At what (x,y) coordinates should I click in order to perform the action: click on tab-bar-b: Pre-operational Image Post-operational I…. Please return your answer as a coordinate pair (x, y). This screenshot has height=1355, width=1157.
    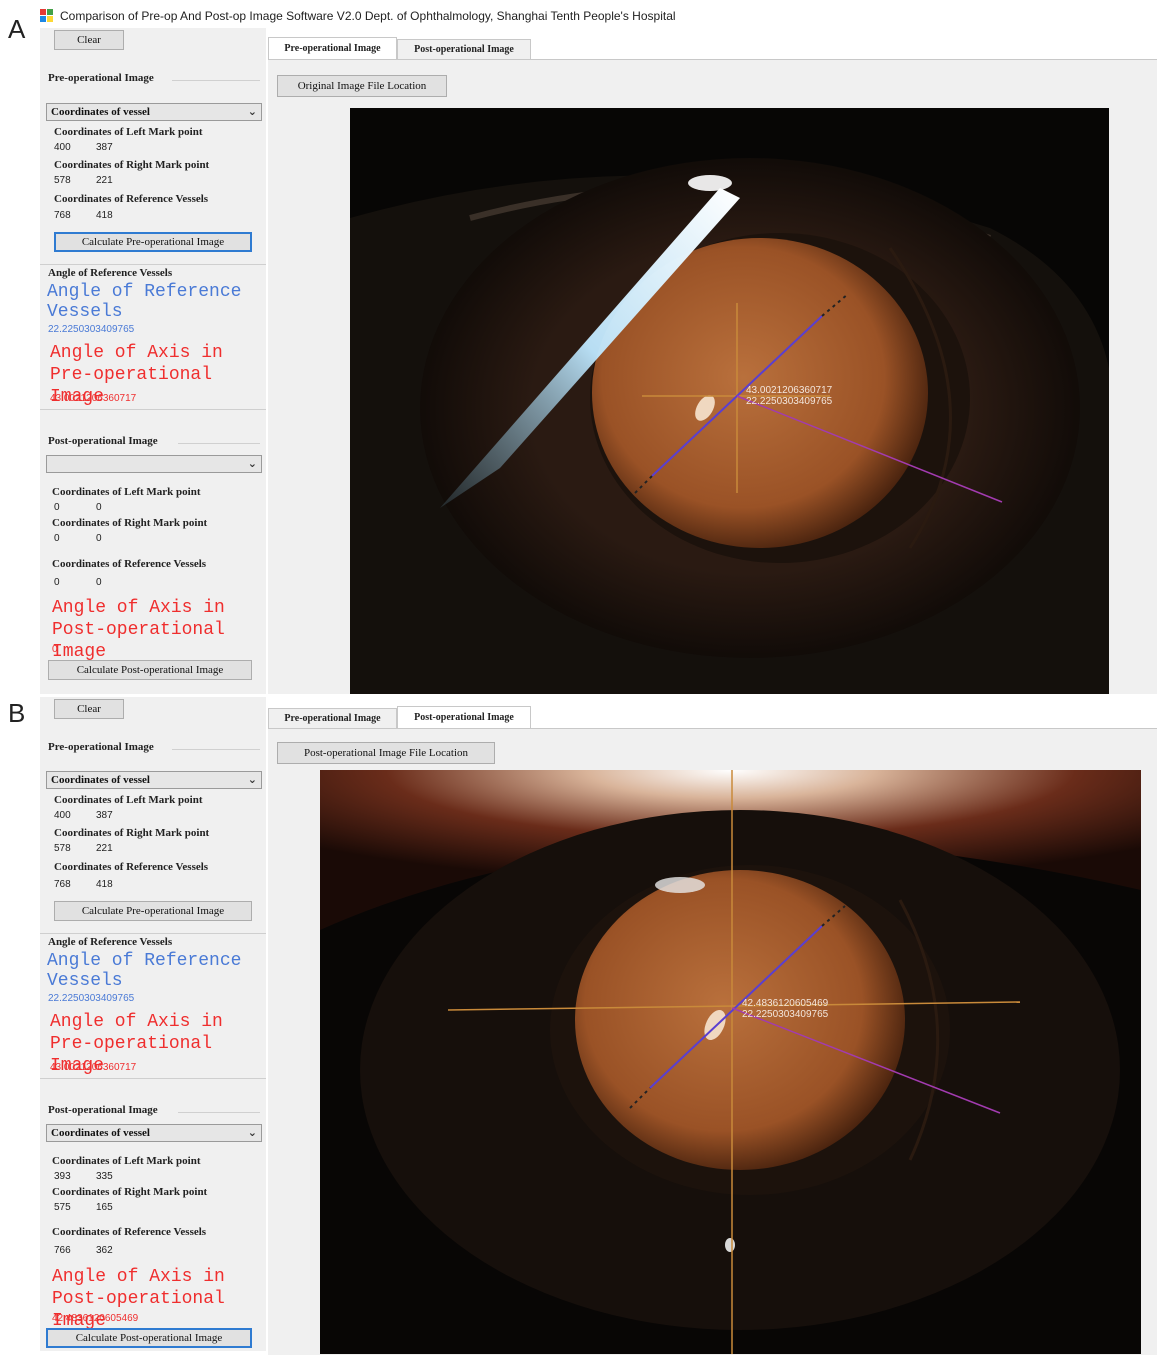
    Looking at the image, I should click on (712, 717).